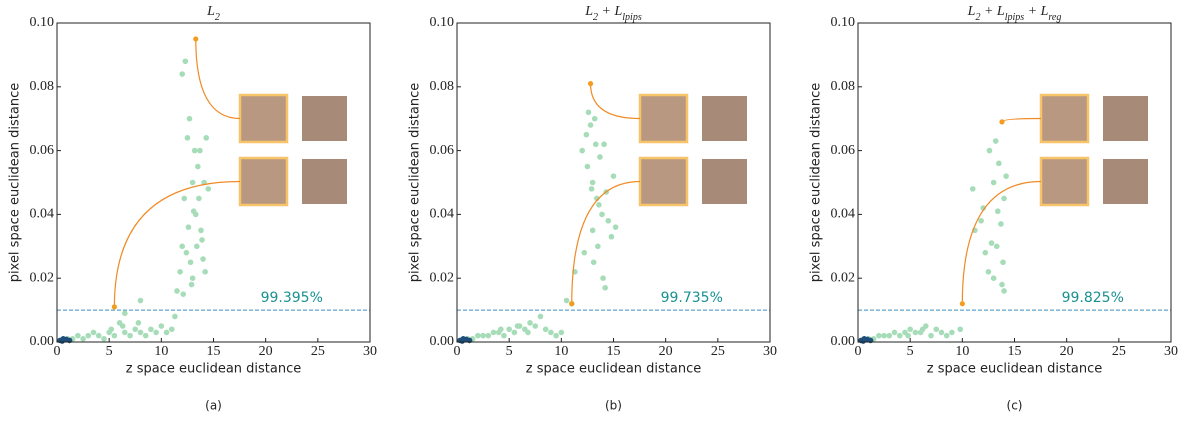 This screenshot has width=1183, height=423. I want to click on y-tick-label: 0.00, so click(42, 341).